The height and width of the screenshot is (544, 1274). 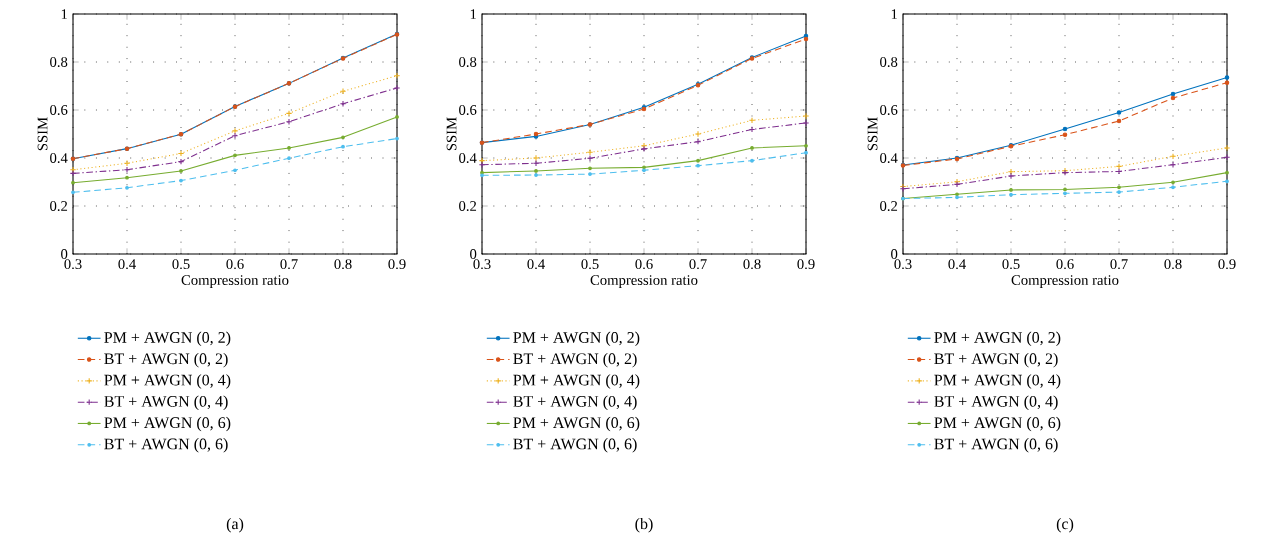 I want to click on text: (a), so click(x=235, y=525).